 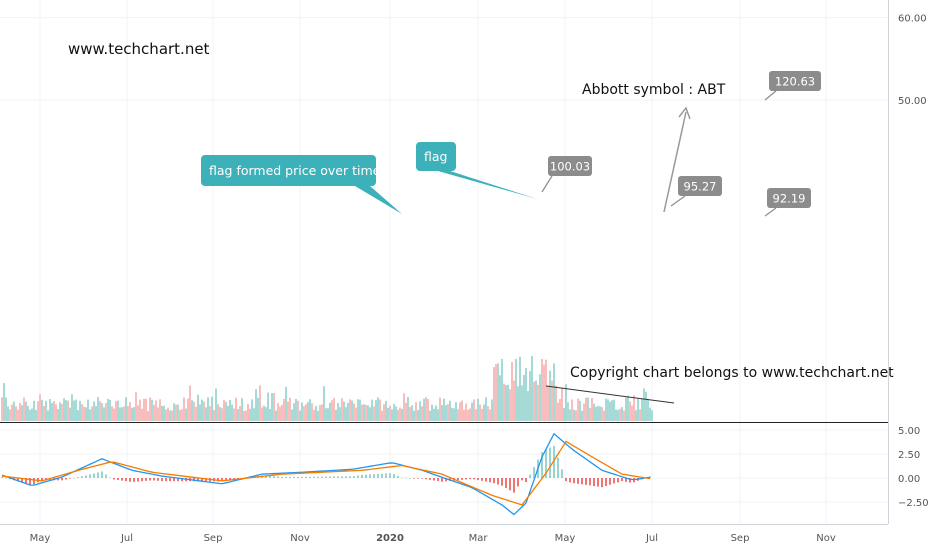 I want to click on label-target-box, so click(x=795, y=81).